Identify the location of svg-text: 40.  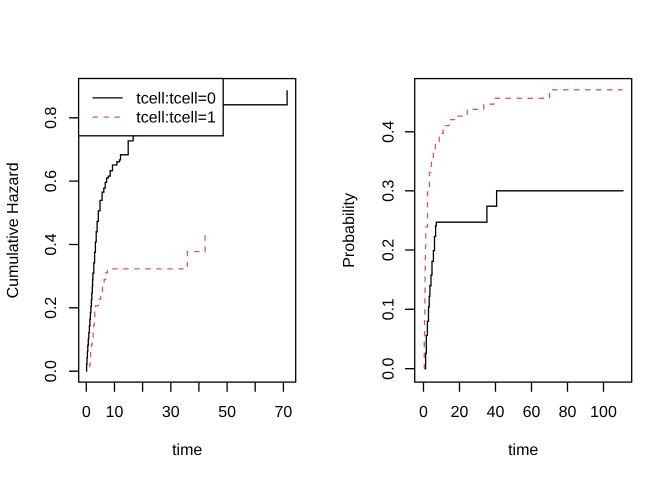
(496, 412).